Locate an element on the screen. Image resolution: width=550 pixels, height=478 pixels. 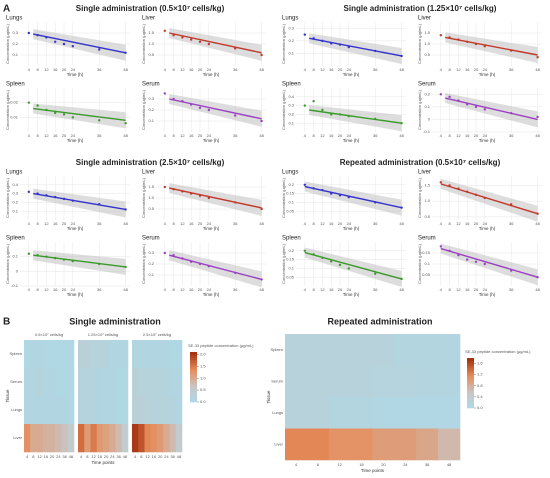
y-tick-label: -0.1 is located at coordinates (427, 131).